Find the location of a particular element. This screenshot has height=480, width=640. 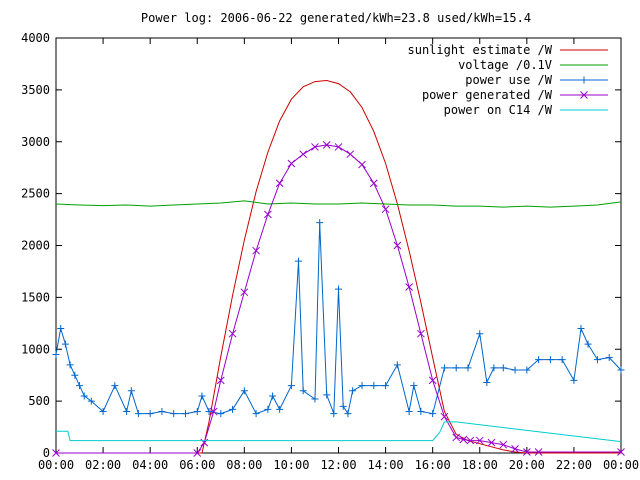

y-tick-label: 1000 is located at coordinates (35, 349).